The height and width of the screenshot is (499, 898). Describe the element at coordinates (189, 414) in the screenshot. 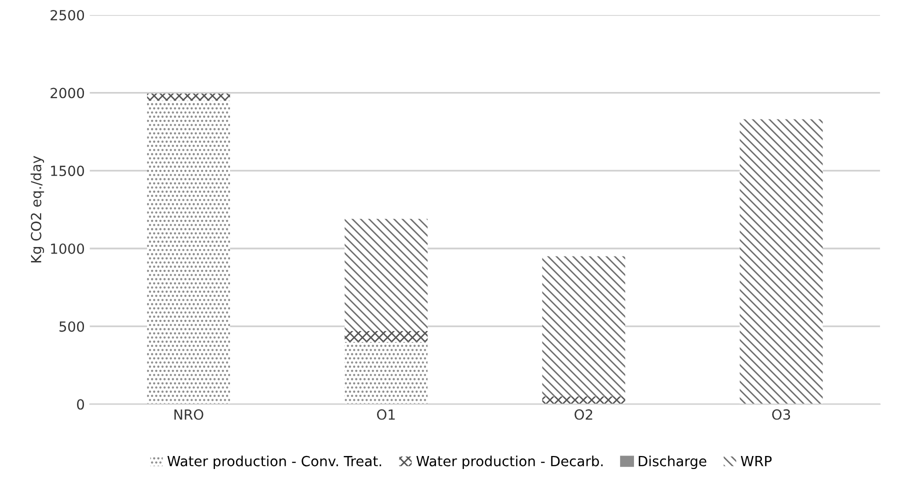

I see `x-tick-label: NRO` at that location.